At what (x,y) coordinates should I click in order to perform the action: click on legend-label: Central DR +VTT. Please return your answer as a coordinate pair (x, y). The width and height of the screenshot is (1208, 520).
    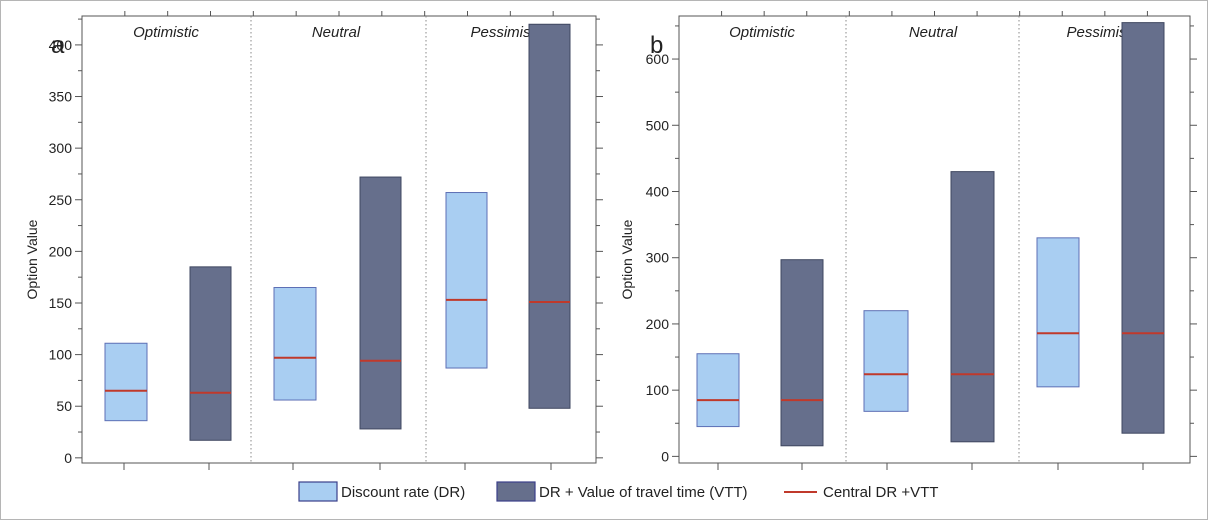
    Looking at the image, I should click on (880, 492).